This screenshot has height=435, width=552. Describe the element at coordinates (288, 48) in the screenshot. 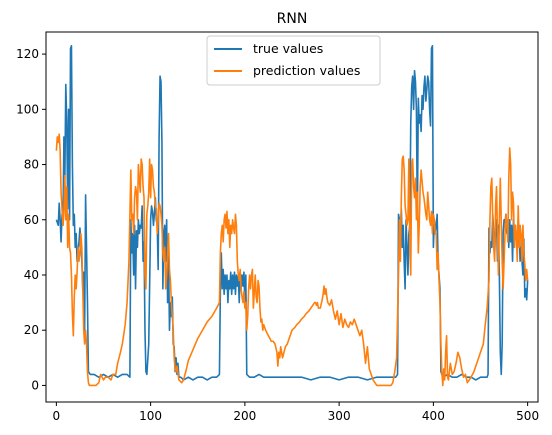

I see `legend-label-true-values: true values` at that location.